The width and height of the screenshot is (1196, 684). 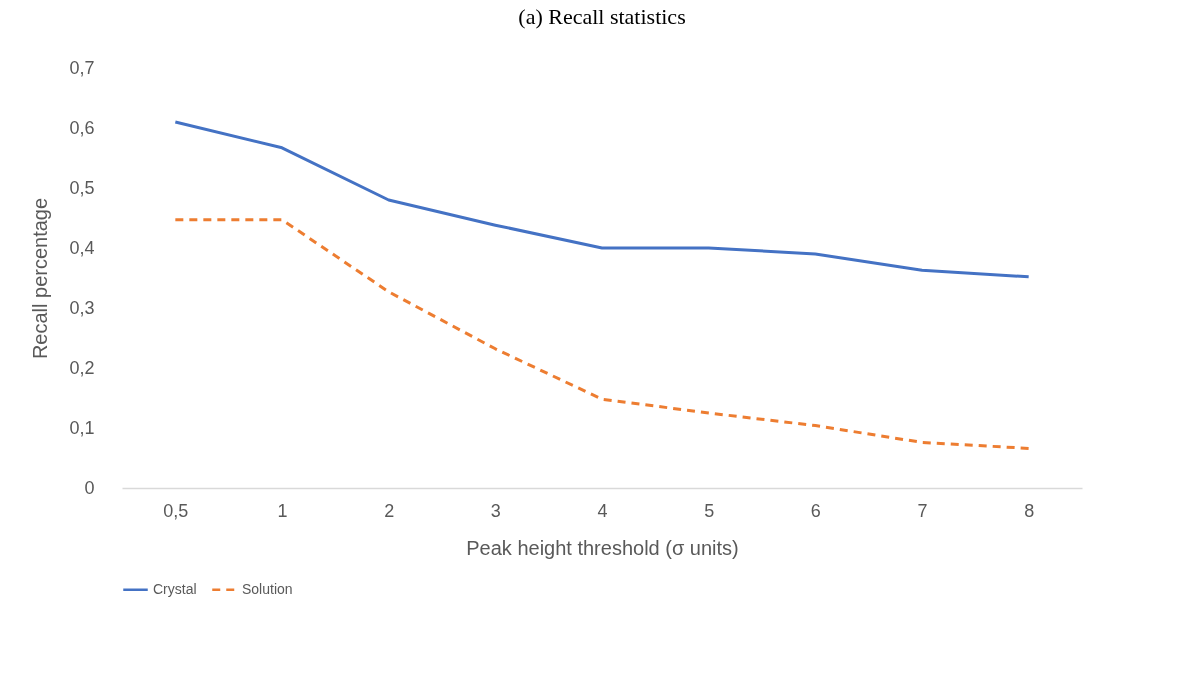 I want to click on y-tick-label: 0, so click(x=89, y=487).